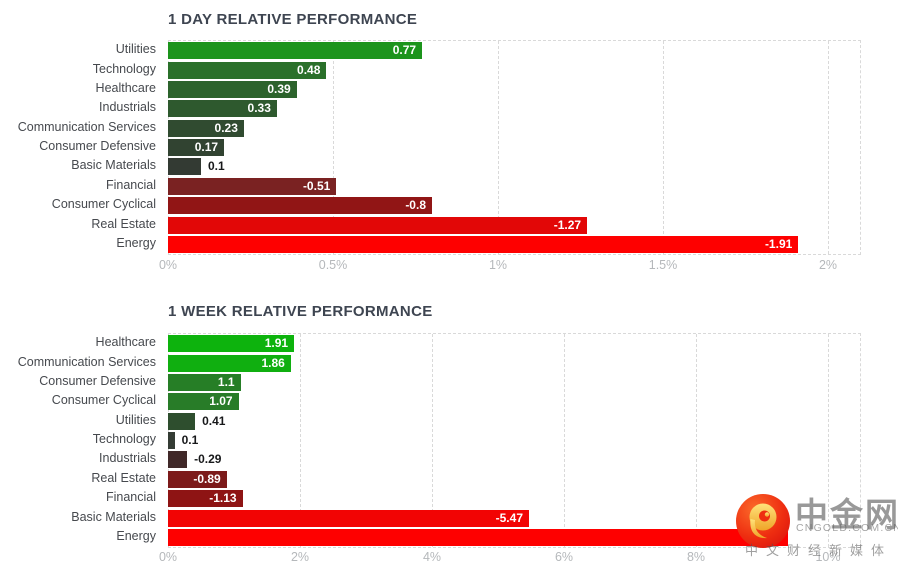 The image size is (898, 574). Describe the element at coordinates (763, 521) in the screenshot. I see `cngold-logo-icon` at that location.